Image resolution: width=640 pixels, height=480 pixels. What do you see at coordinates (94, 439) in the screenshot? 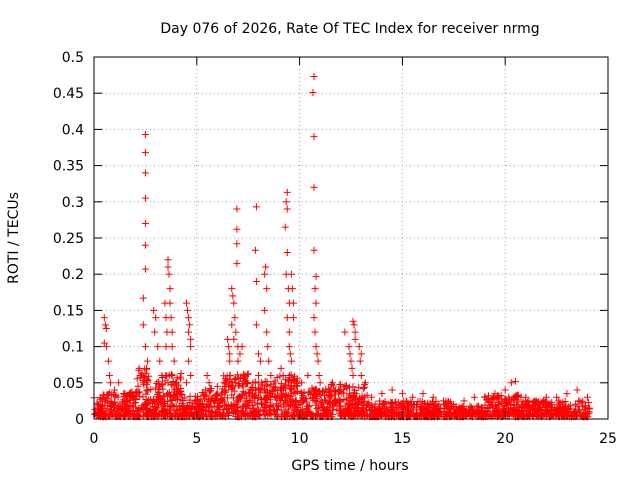
I see `x-tick-label: 0` at bounding box center [94, 439].